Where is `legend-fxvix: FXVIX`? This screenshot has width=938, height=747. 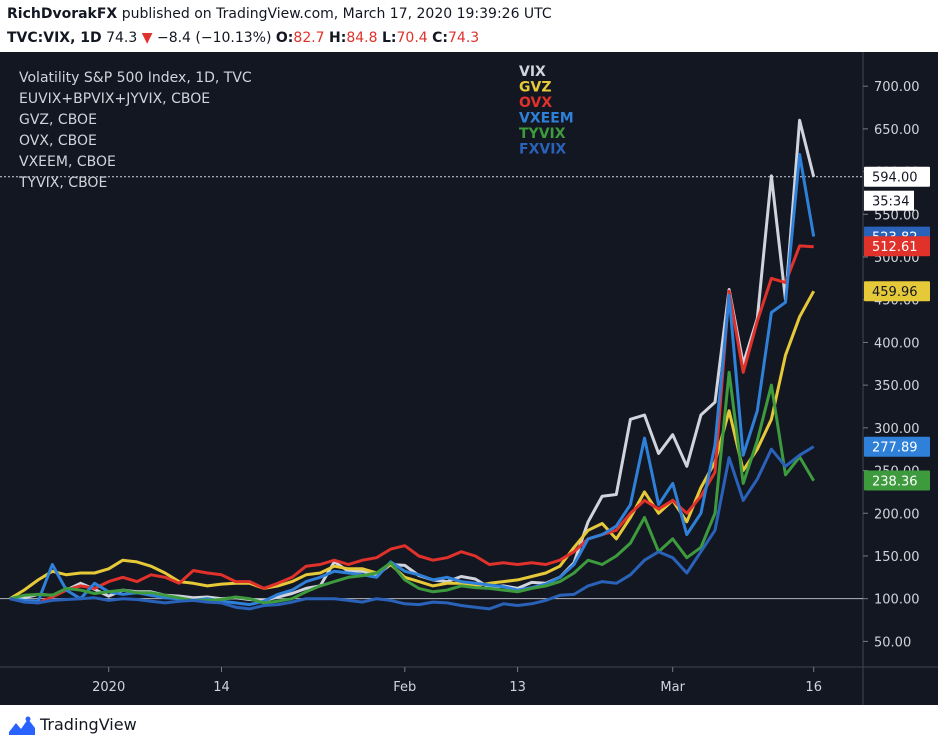
legend-fxvix: FXVIX is located at coordinates (542, 150).